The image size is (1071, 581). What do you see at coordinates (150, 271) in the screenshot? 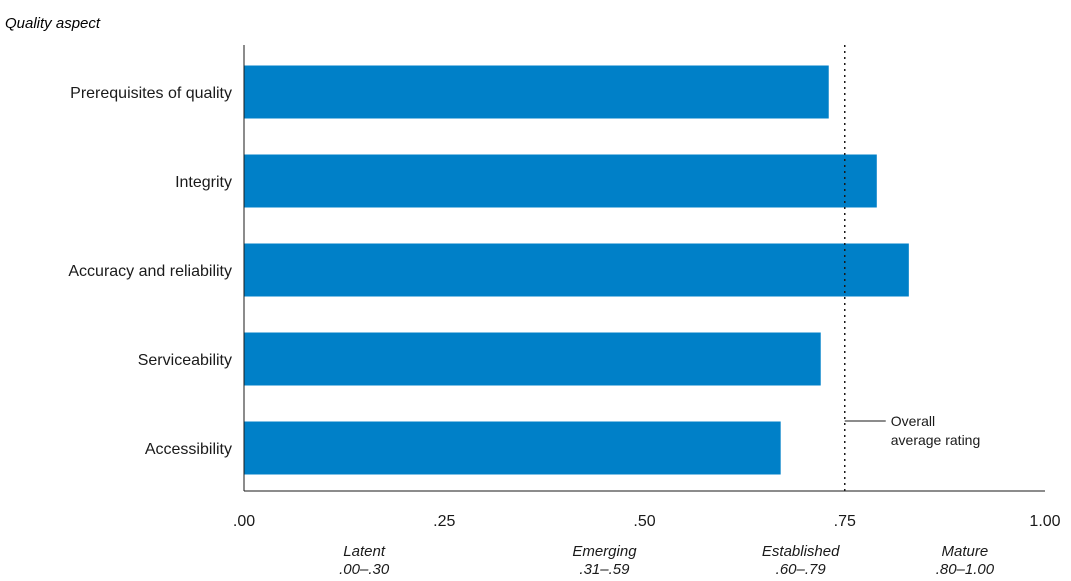
I see `category-label: Accuracy and reliability` at bounding box center [150, 271].